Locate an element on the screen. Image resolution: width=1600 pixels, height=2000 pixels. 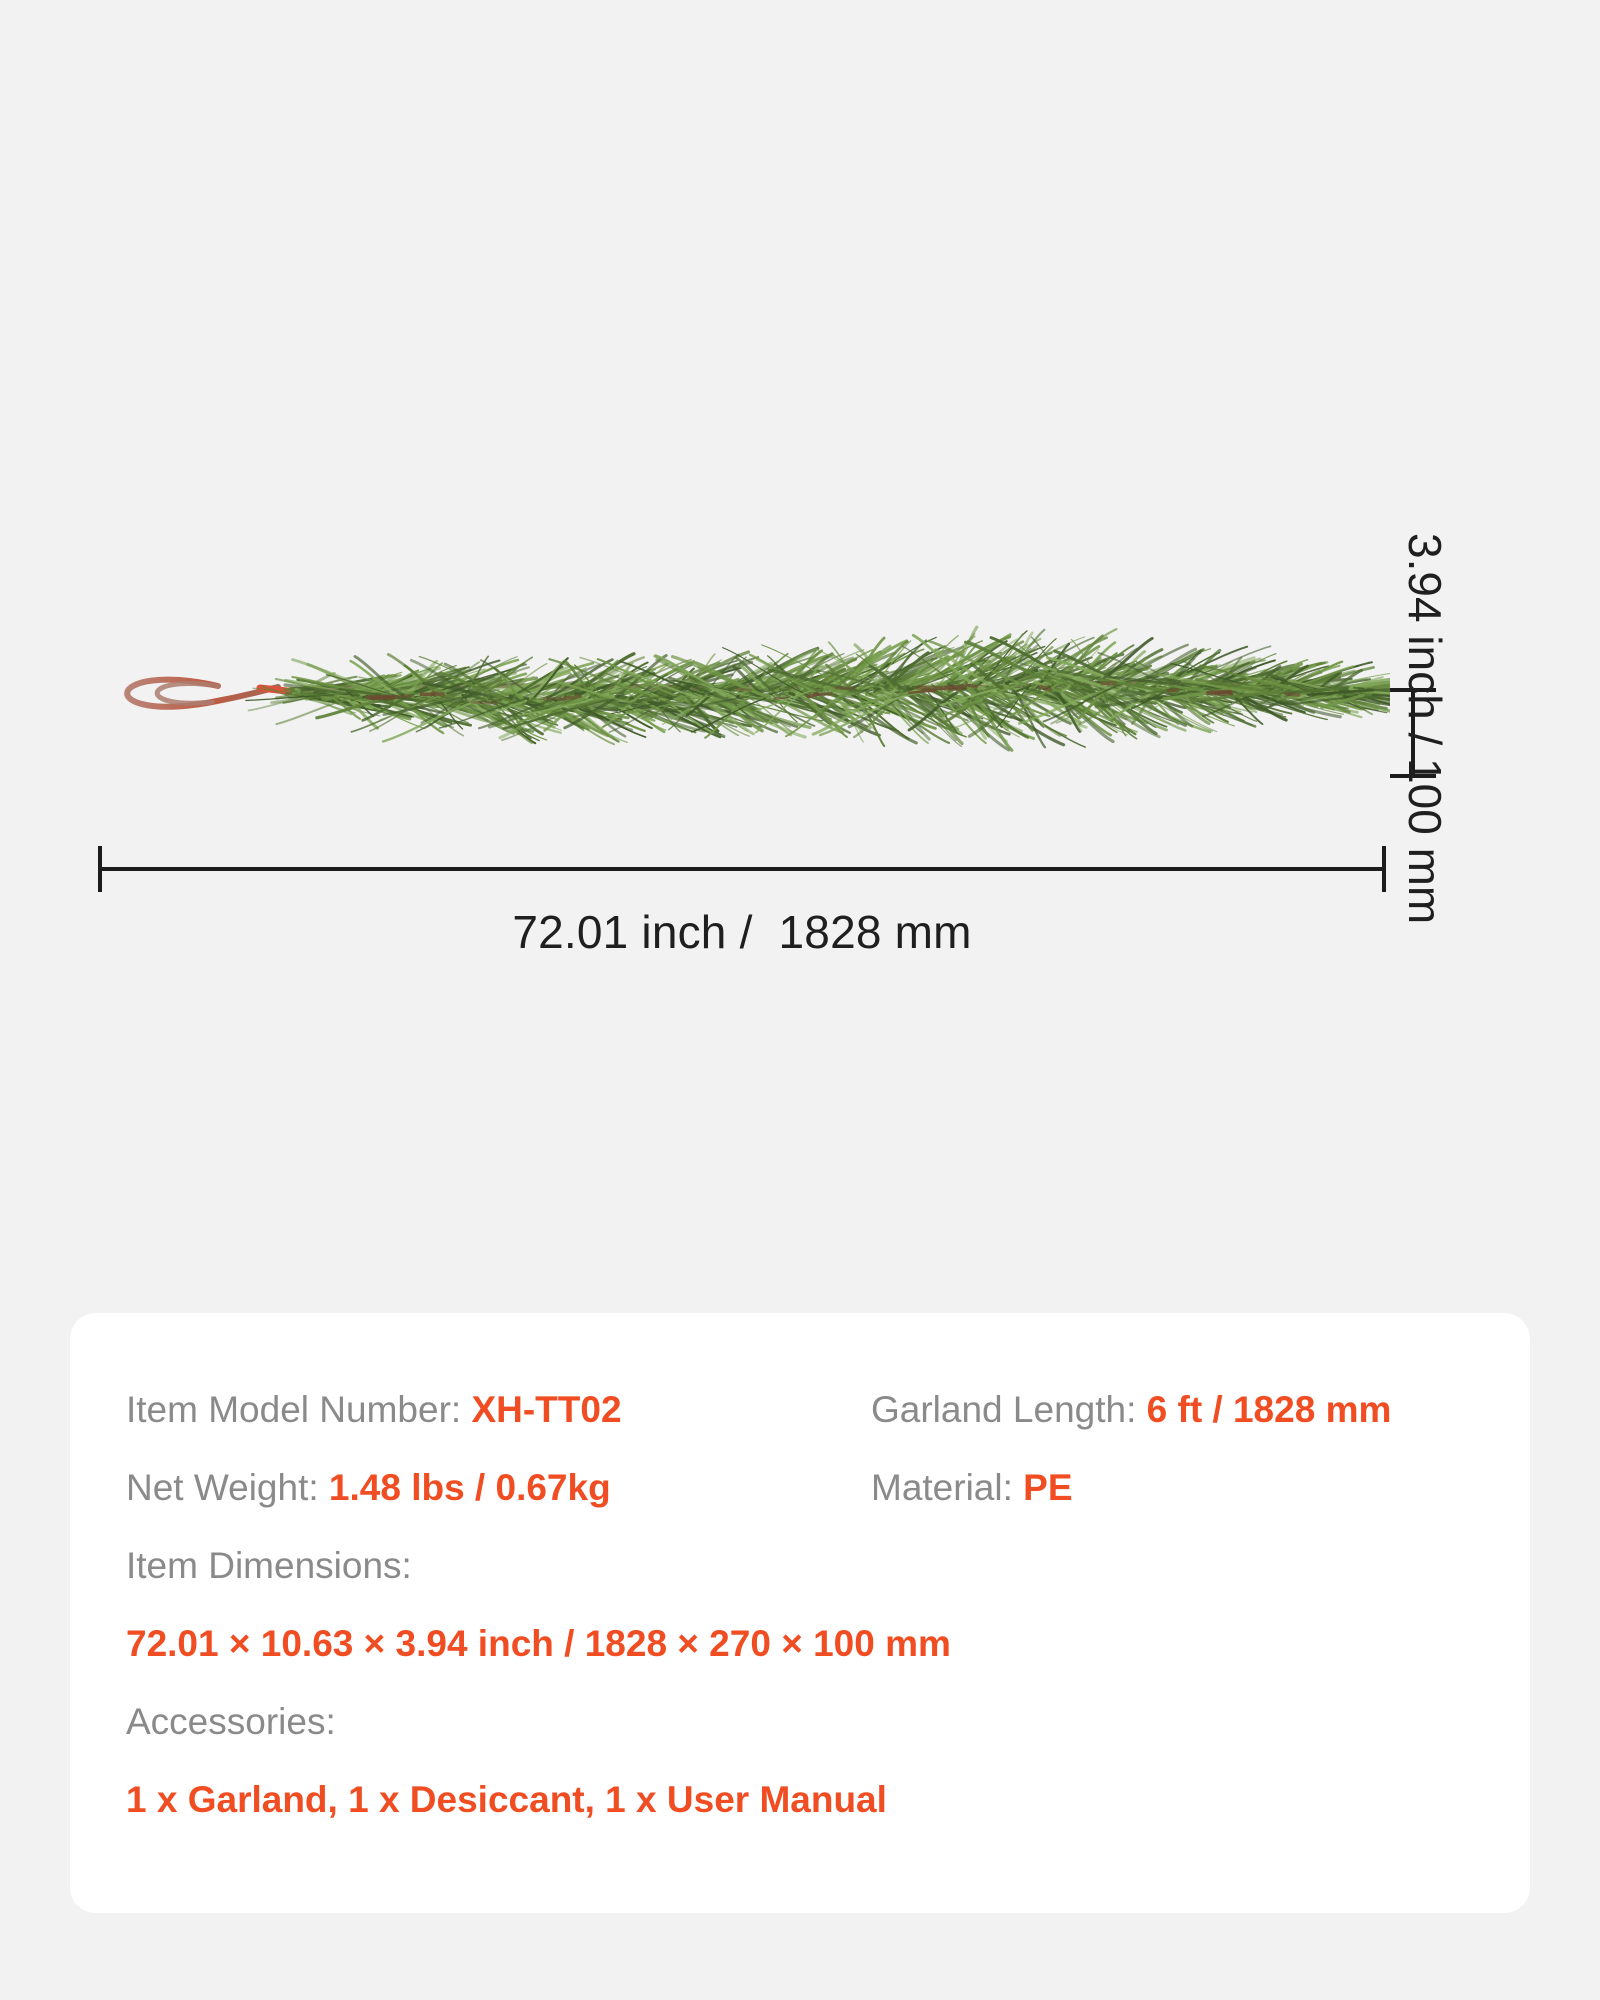
length-dimension-rule is located at coordinates (742, 869).